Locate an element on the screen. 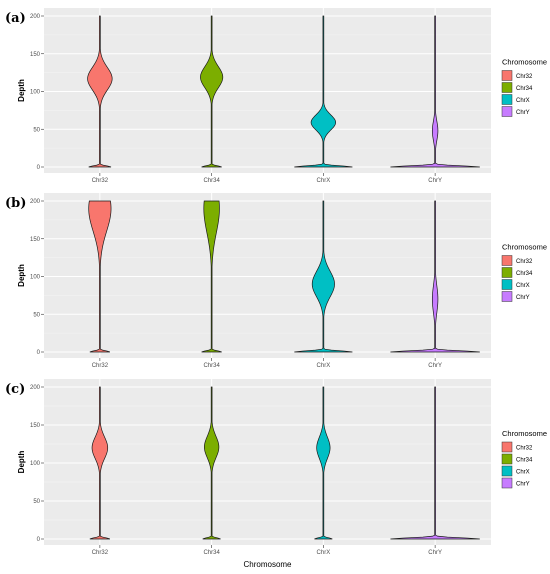  panel-label: (a) is located at coordinates (15, 18).